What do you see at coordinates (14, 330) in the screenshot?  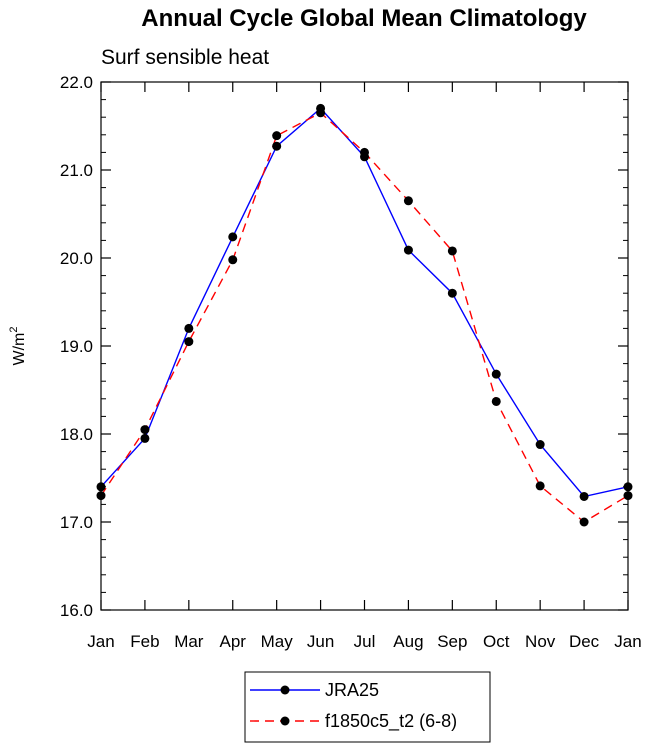 I see `y-axis-label-superscript: 2` at bounding box center [14, 330].